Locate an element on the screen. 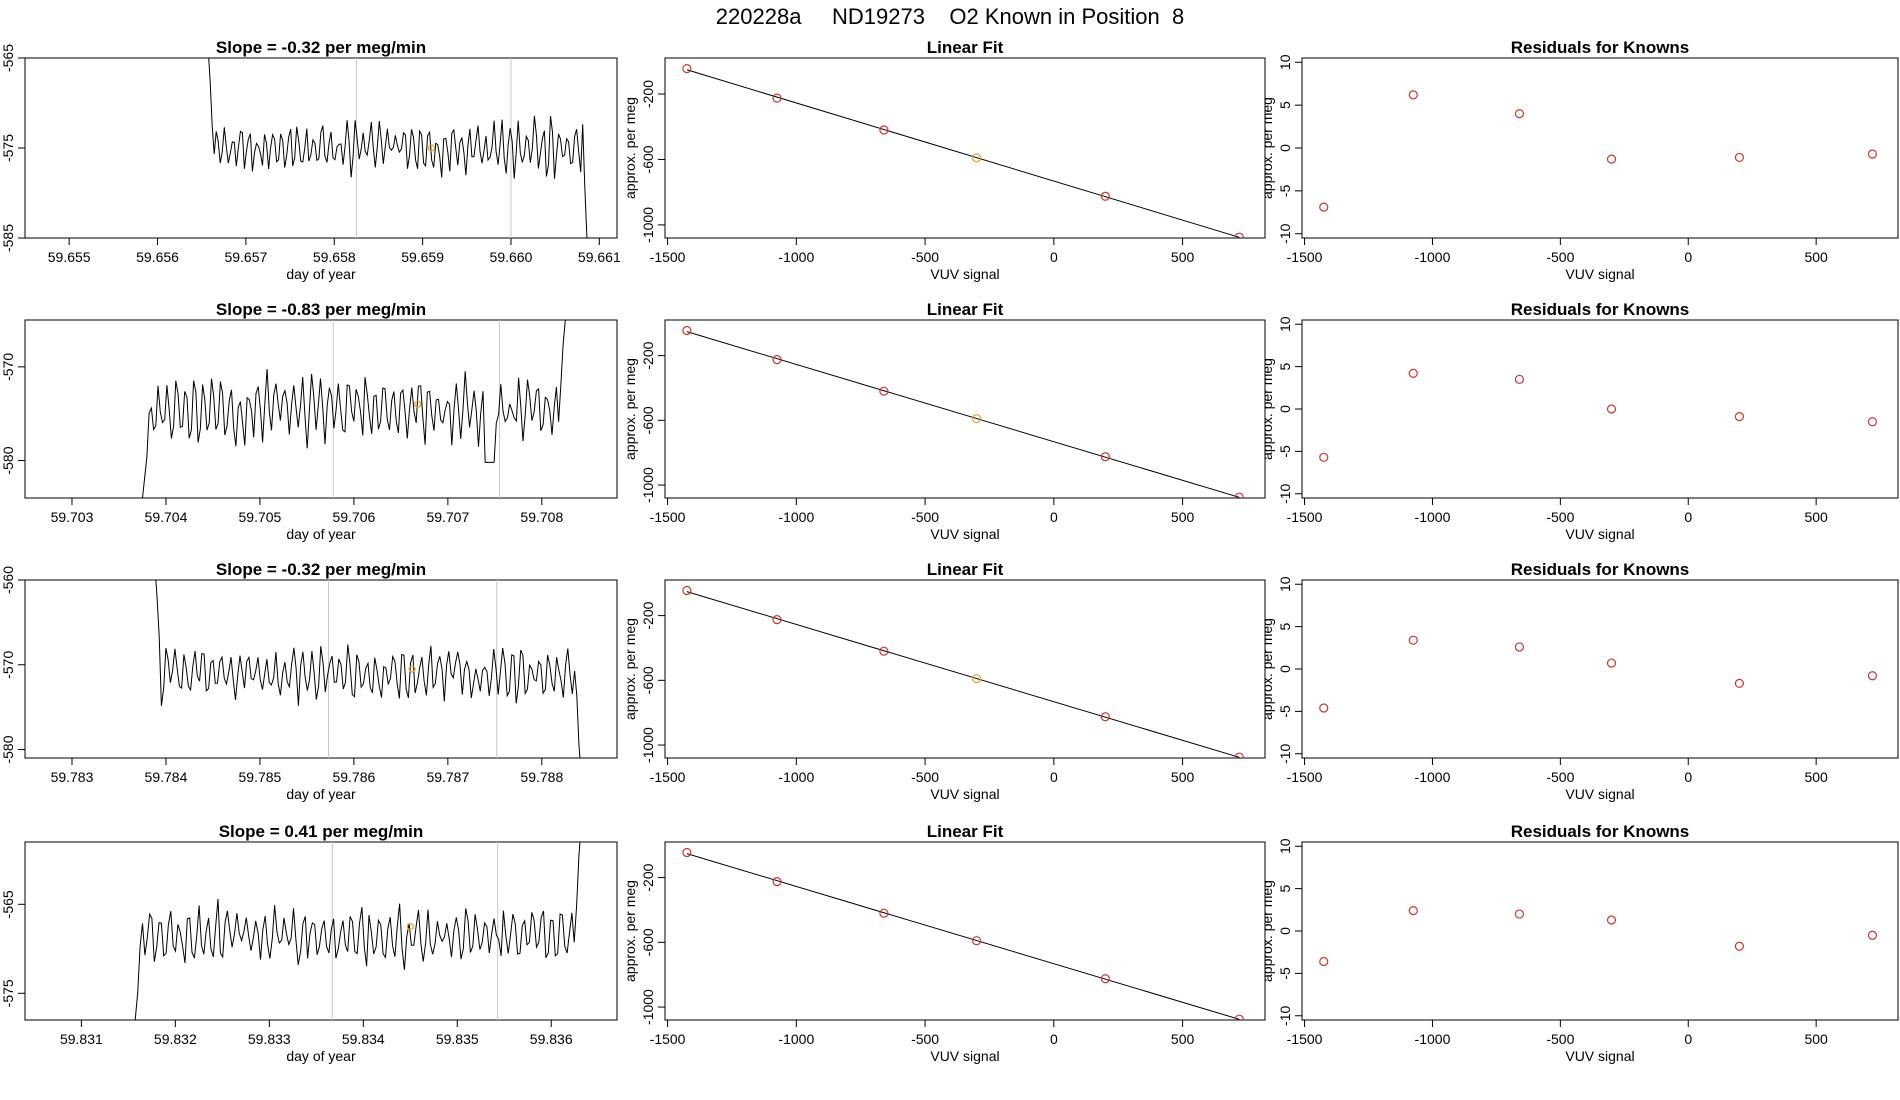 This screenshot has width=1900, height=1100. x-tick-label: 59.657 is located at coordinates (245, 257).